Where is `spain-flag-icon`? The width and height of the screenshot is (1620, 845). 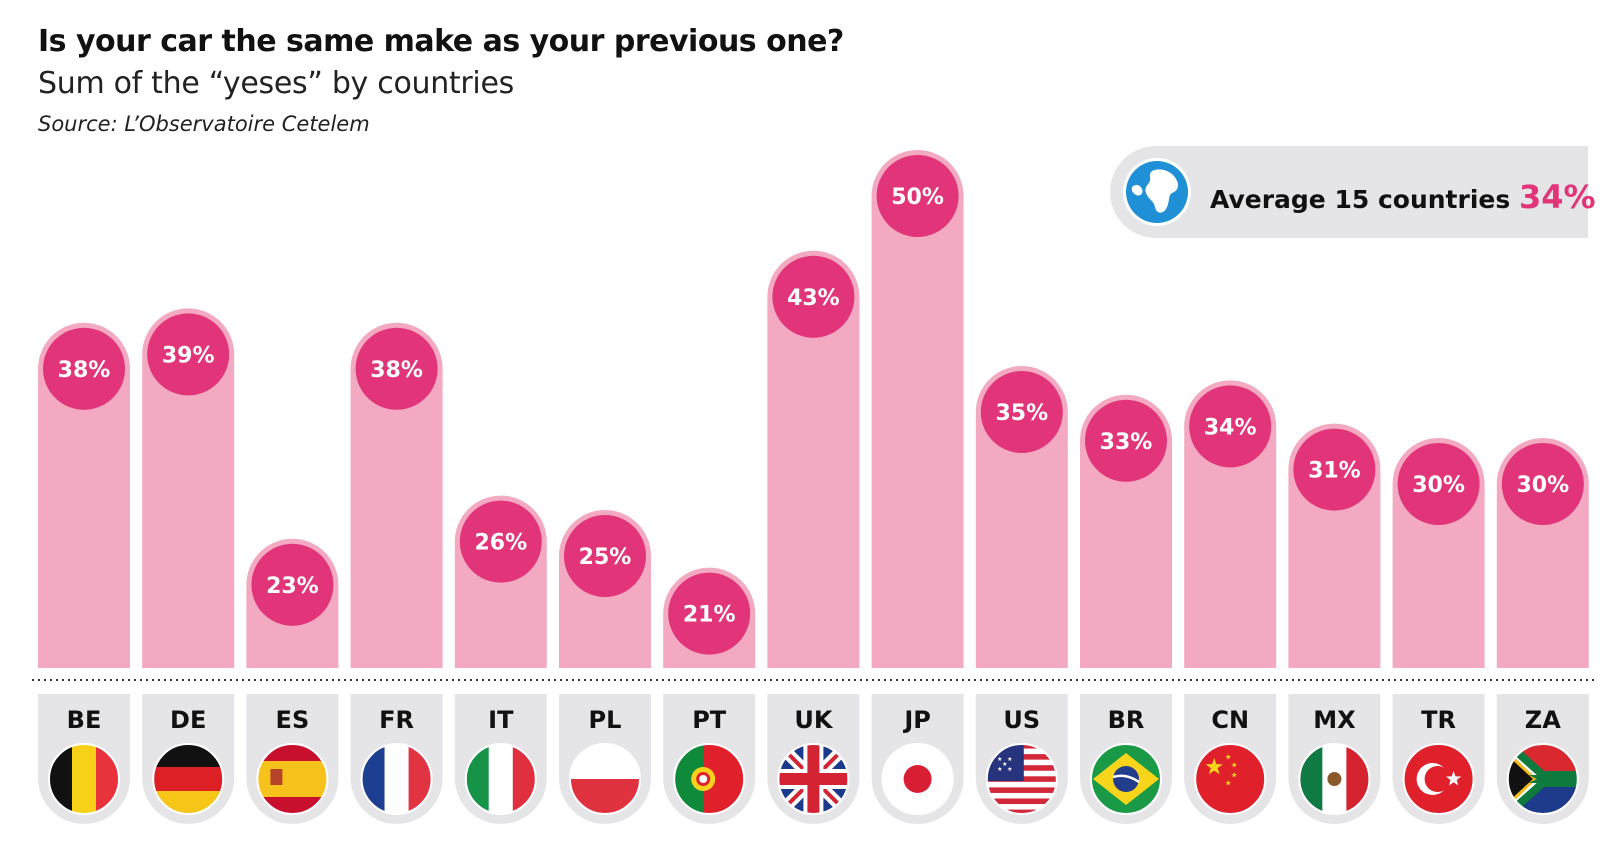 spain-flag-icon is located at coordinates (292, 779).